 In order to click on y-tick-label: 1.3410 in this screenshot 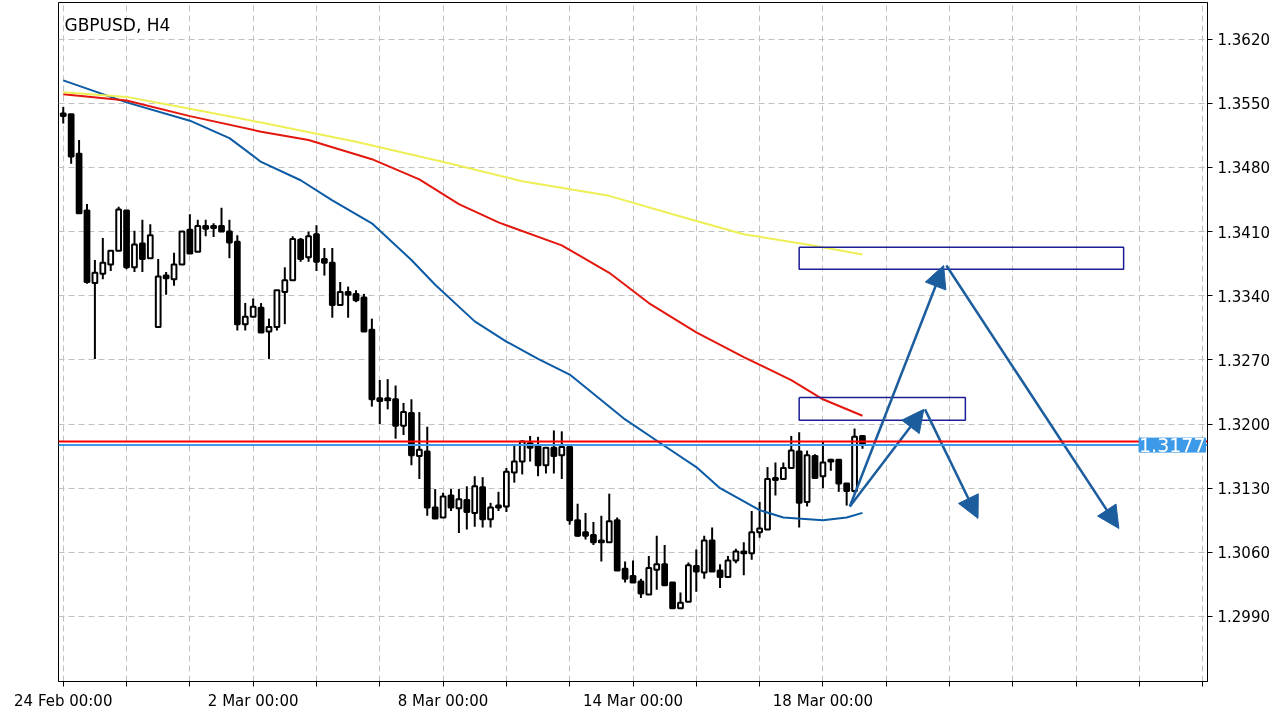, I will do `click(1243, 232)`.